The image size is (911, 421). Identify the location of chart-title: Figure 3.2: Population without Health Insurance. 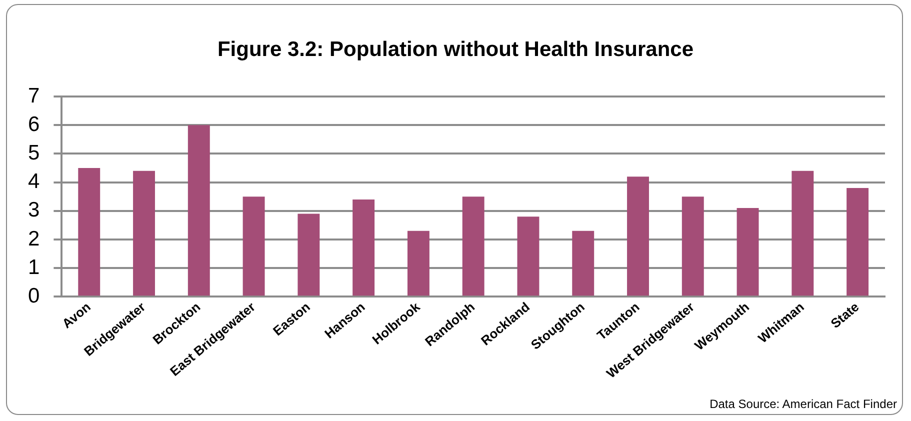
(455, 50).